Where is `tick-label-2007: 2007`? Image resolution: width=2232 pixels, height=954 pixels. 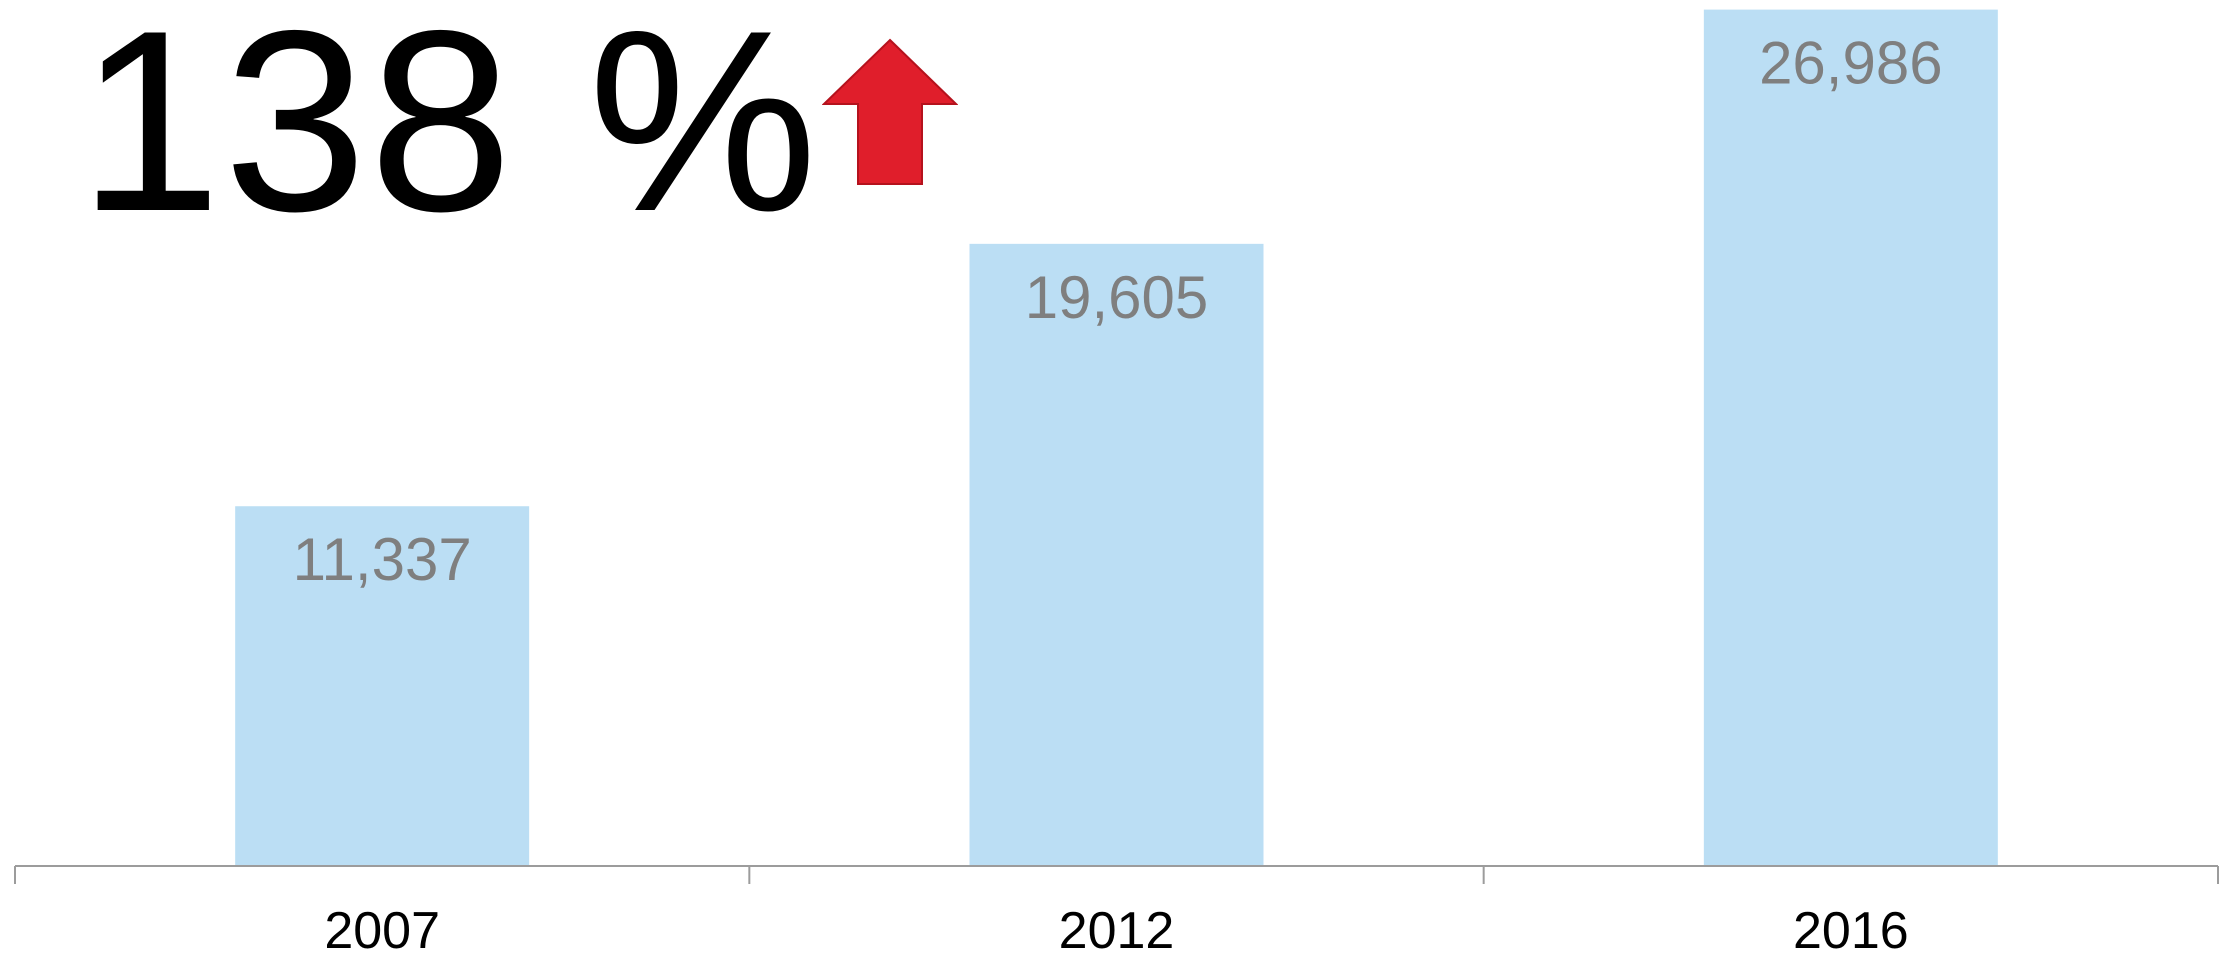
tick-label-2007: 2007 is located at coordinates (382, 928).